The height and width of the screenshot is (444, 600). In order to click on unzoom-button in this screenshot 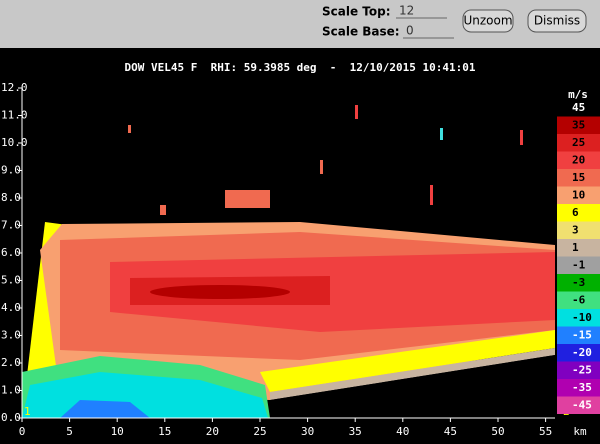, I will do `click(488, 21)`.